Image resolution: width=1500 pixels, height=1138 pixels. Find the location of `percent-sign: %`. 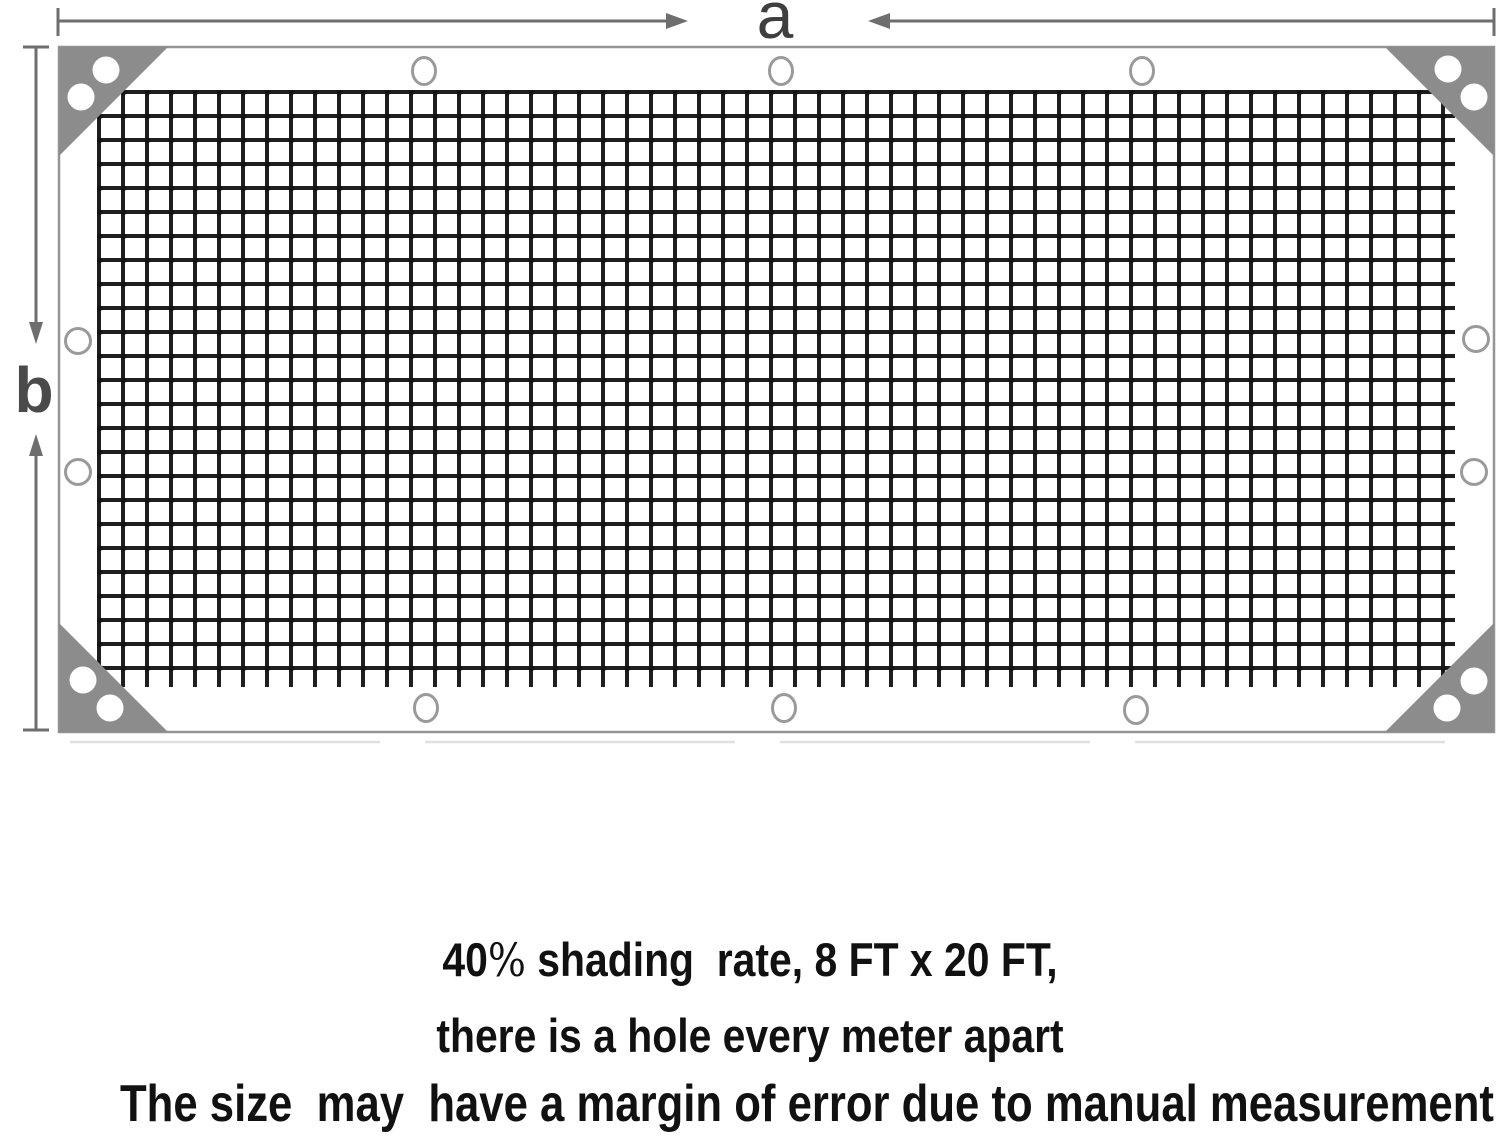

percent-sign: % is located at coordinates (506, 960).